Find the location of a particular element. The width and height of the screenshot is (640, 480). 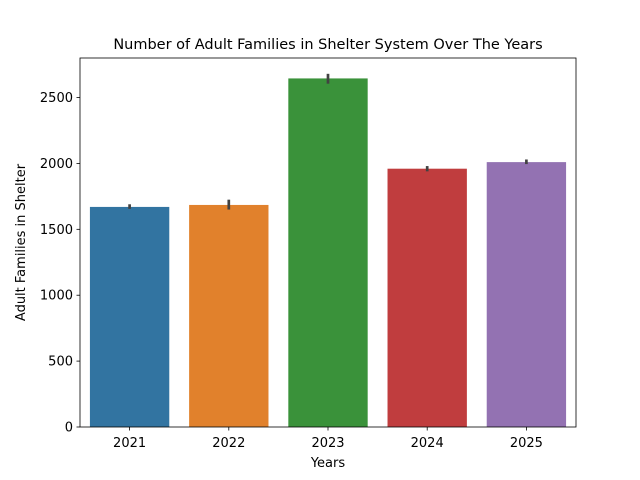

x-tick-label-2024: 2024 is located at coordinates (427, 443).